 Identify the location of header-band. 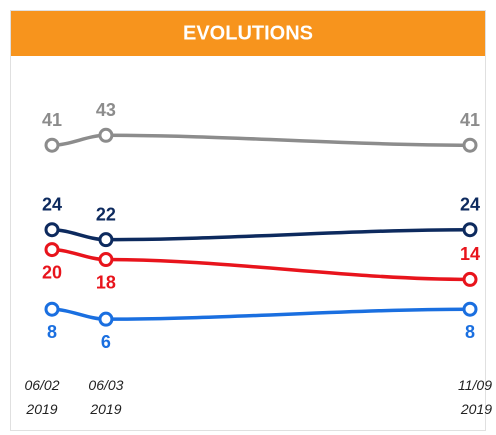
(248, 33).